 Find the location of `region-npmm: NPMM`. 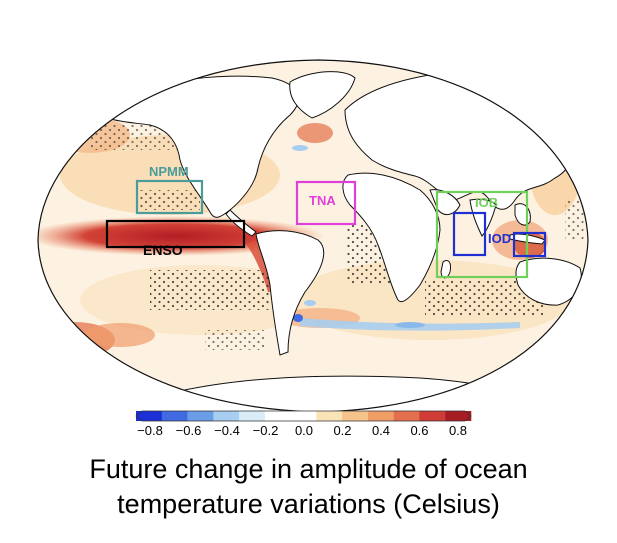

region-npmm: NPMM is located at coordinates (169, 189).